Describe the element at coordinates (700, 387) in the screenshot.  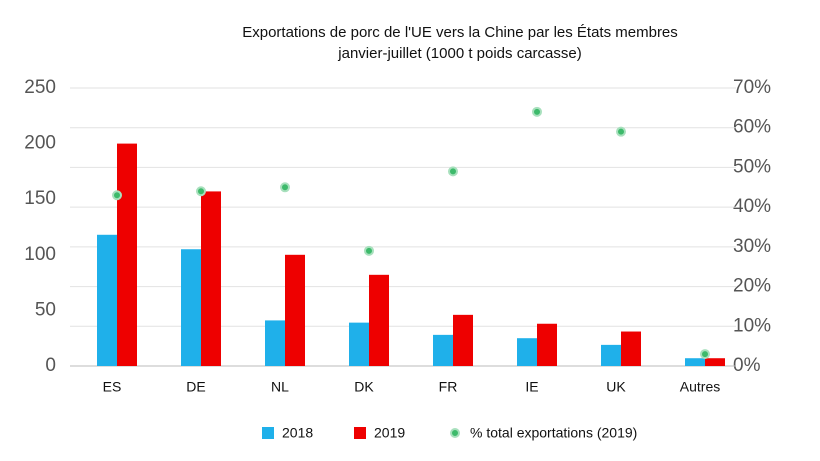
I see `x-tick-label: Autres` at that location.